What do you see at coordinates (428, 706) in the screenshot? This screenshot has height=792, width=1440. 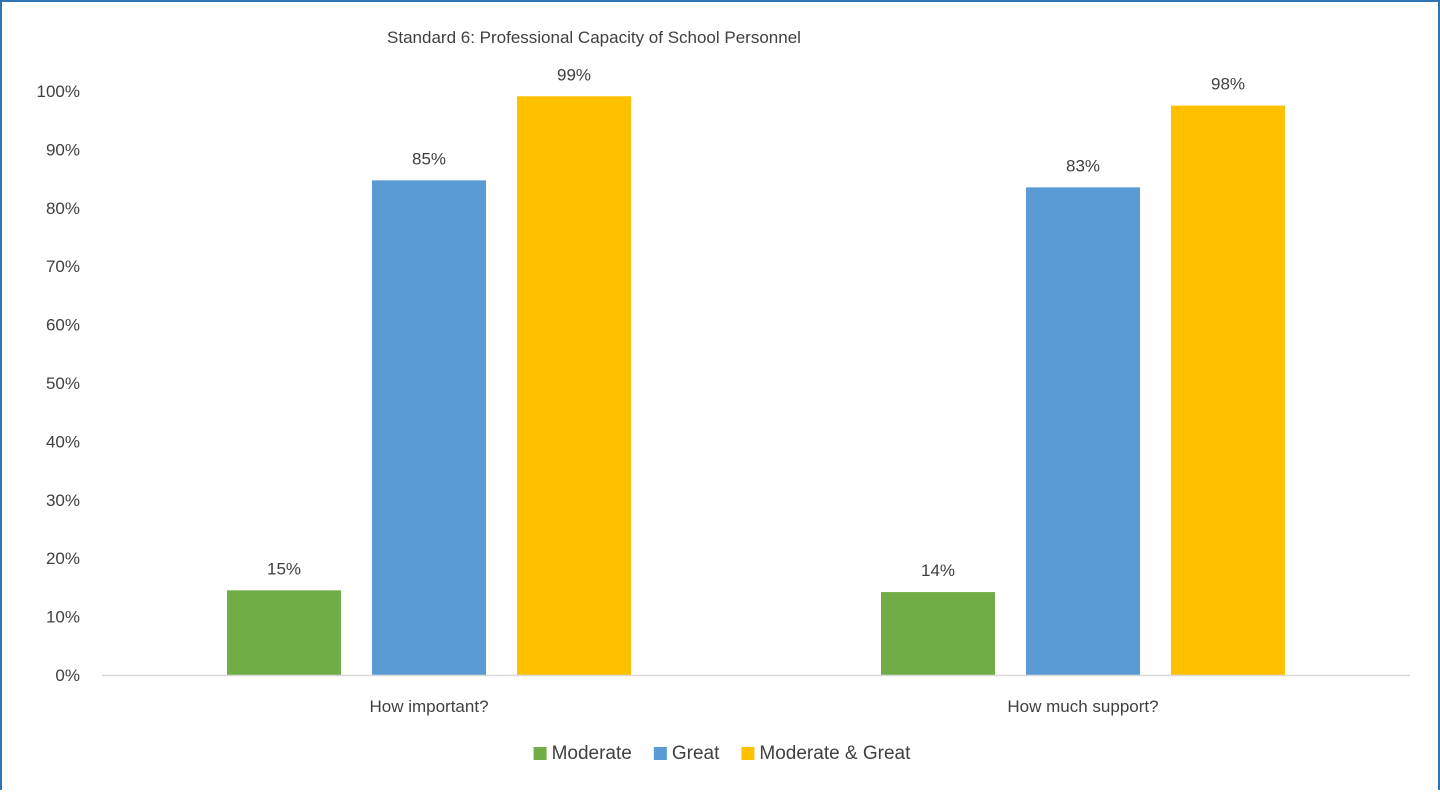 I see `x-tick-label: How important?` at bounding box center [428, 706].